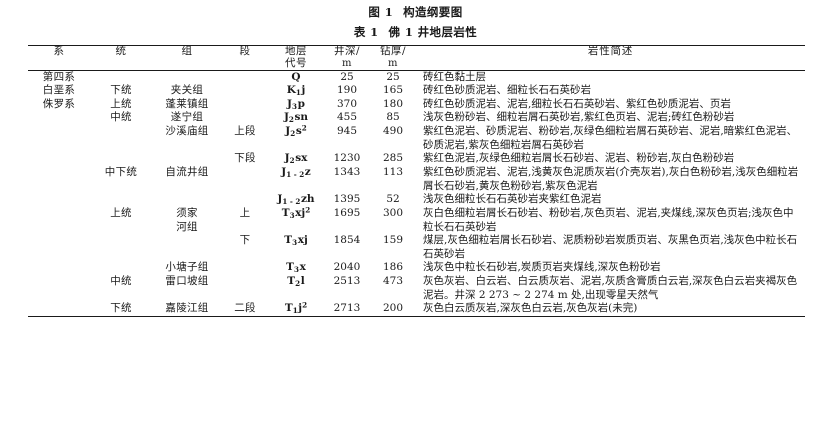 The width and height of the screenshot is (831, 422). What do you see at coordinates (296, 268) in the screenshot?
I see `cell-stratum-code: T3x` at bounding box center [296, 268].